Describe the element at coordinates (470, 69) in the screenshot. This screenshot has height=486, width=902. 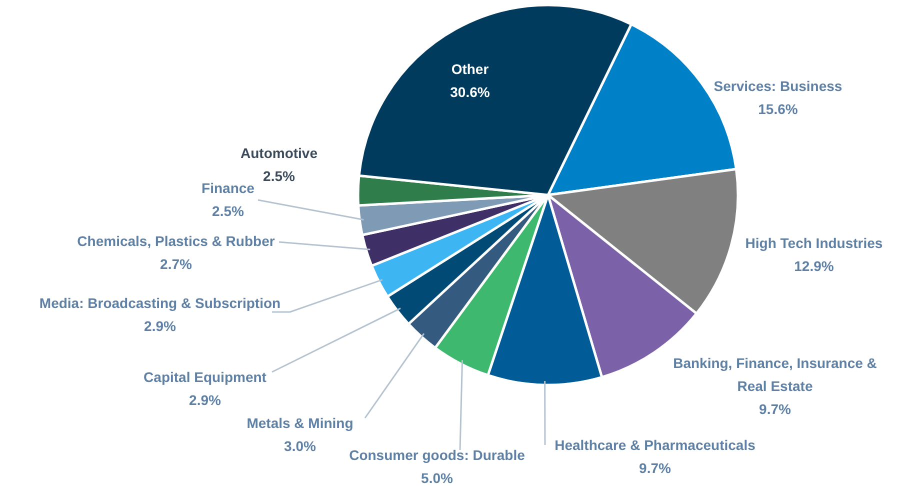
I see `slice-label: Other` at that location.